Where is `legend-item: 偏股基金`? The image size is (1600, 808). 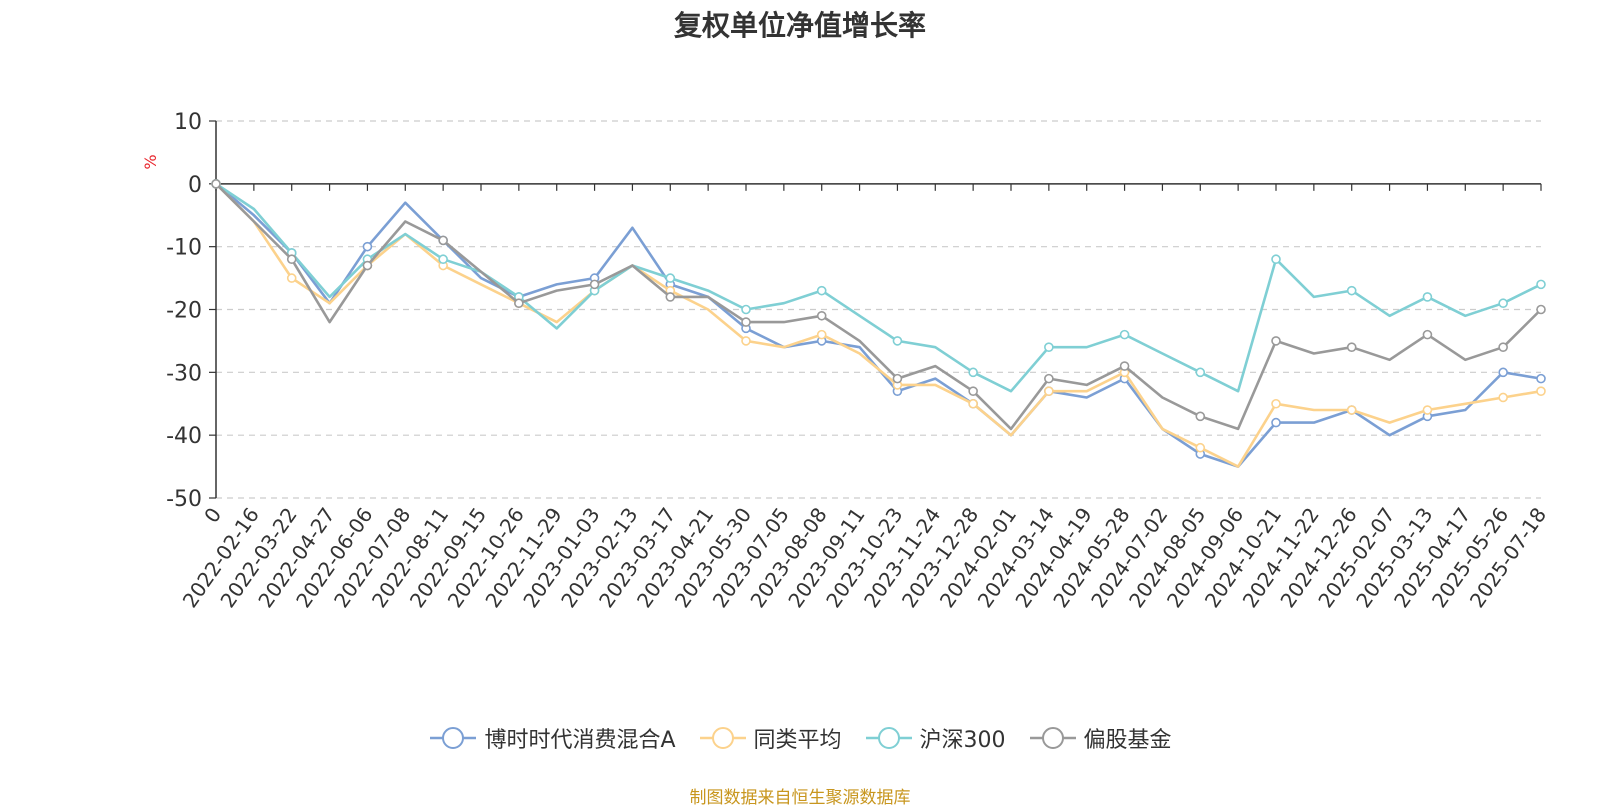 legend-item: 偏股基金 is located at coordinates (1100, 738).